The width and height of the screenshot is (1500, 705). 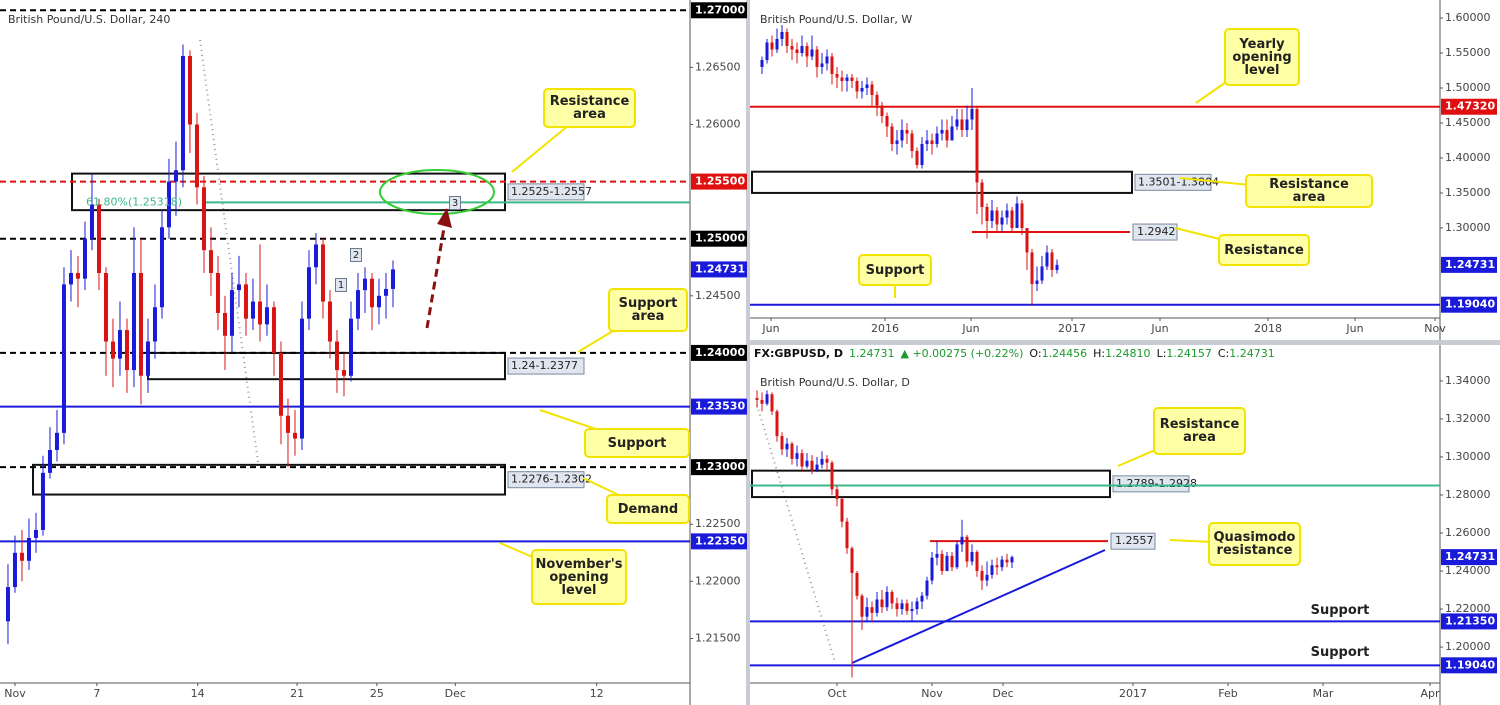 I want to click on price-label: 1.23530, so click(x=720, y=406).